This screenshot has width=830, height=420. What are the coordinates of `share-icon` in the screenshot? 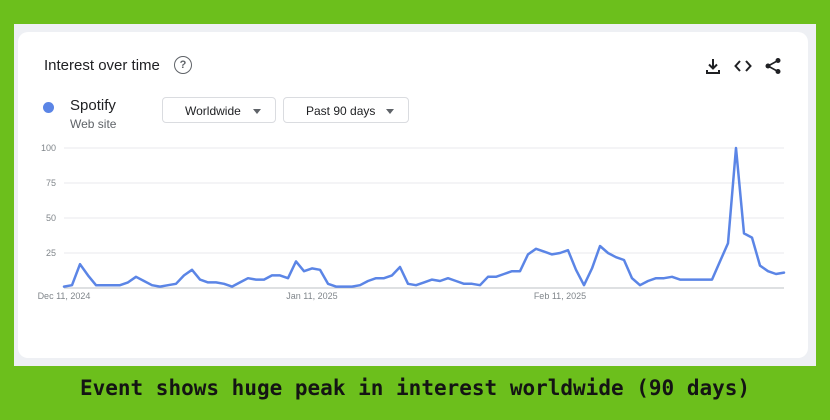 It's located at (773, 66).